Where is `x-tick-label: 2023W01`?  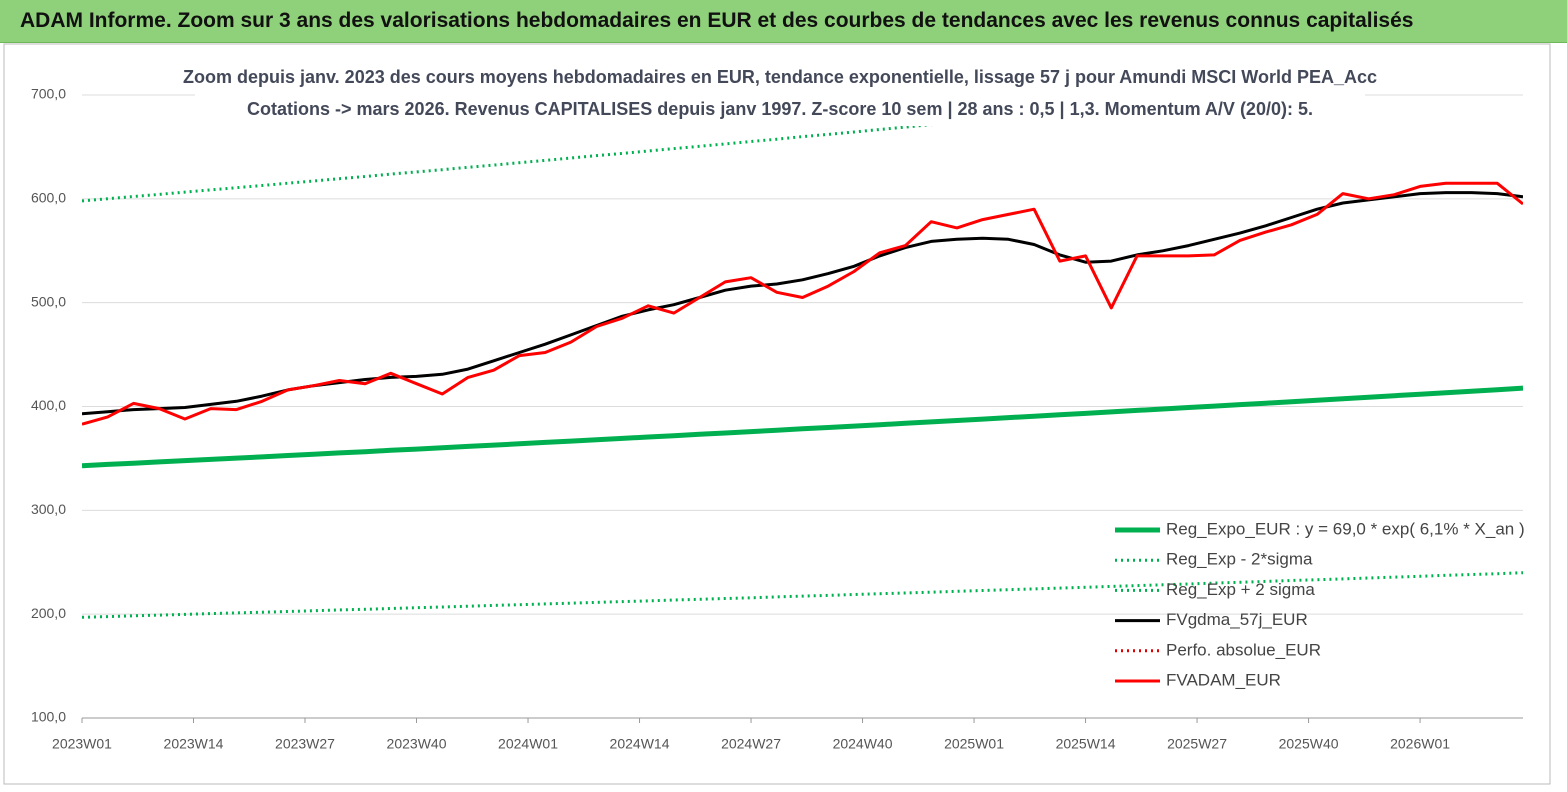
x-tick-label: 2023W01 is located at coordinates (82, 744).